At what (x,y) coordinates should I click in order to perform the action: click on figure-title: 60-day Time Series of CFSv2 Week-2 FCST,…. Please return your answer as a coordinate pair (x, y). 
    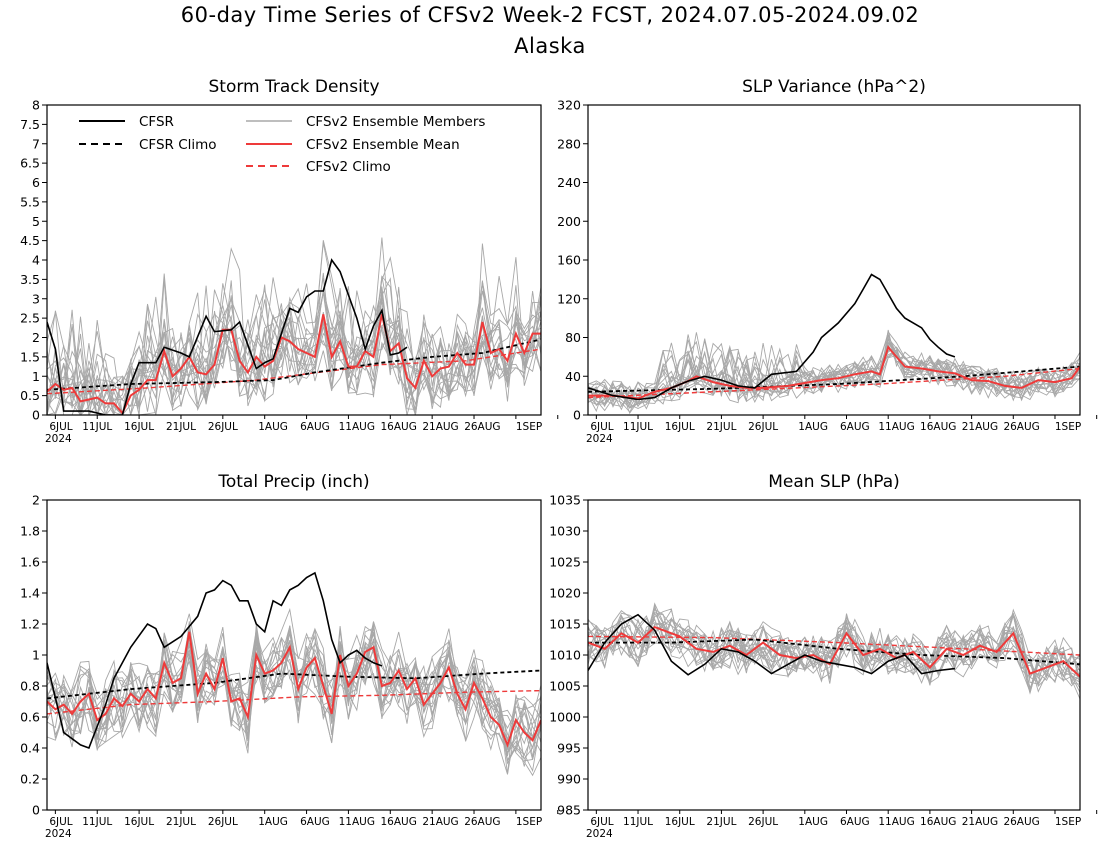
    Looking at the image, I should click on (550, 15).